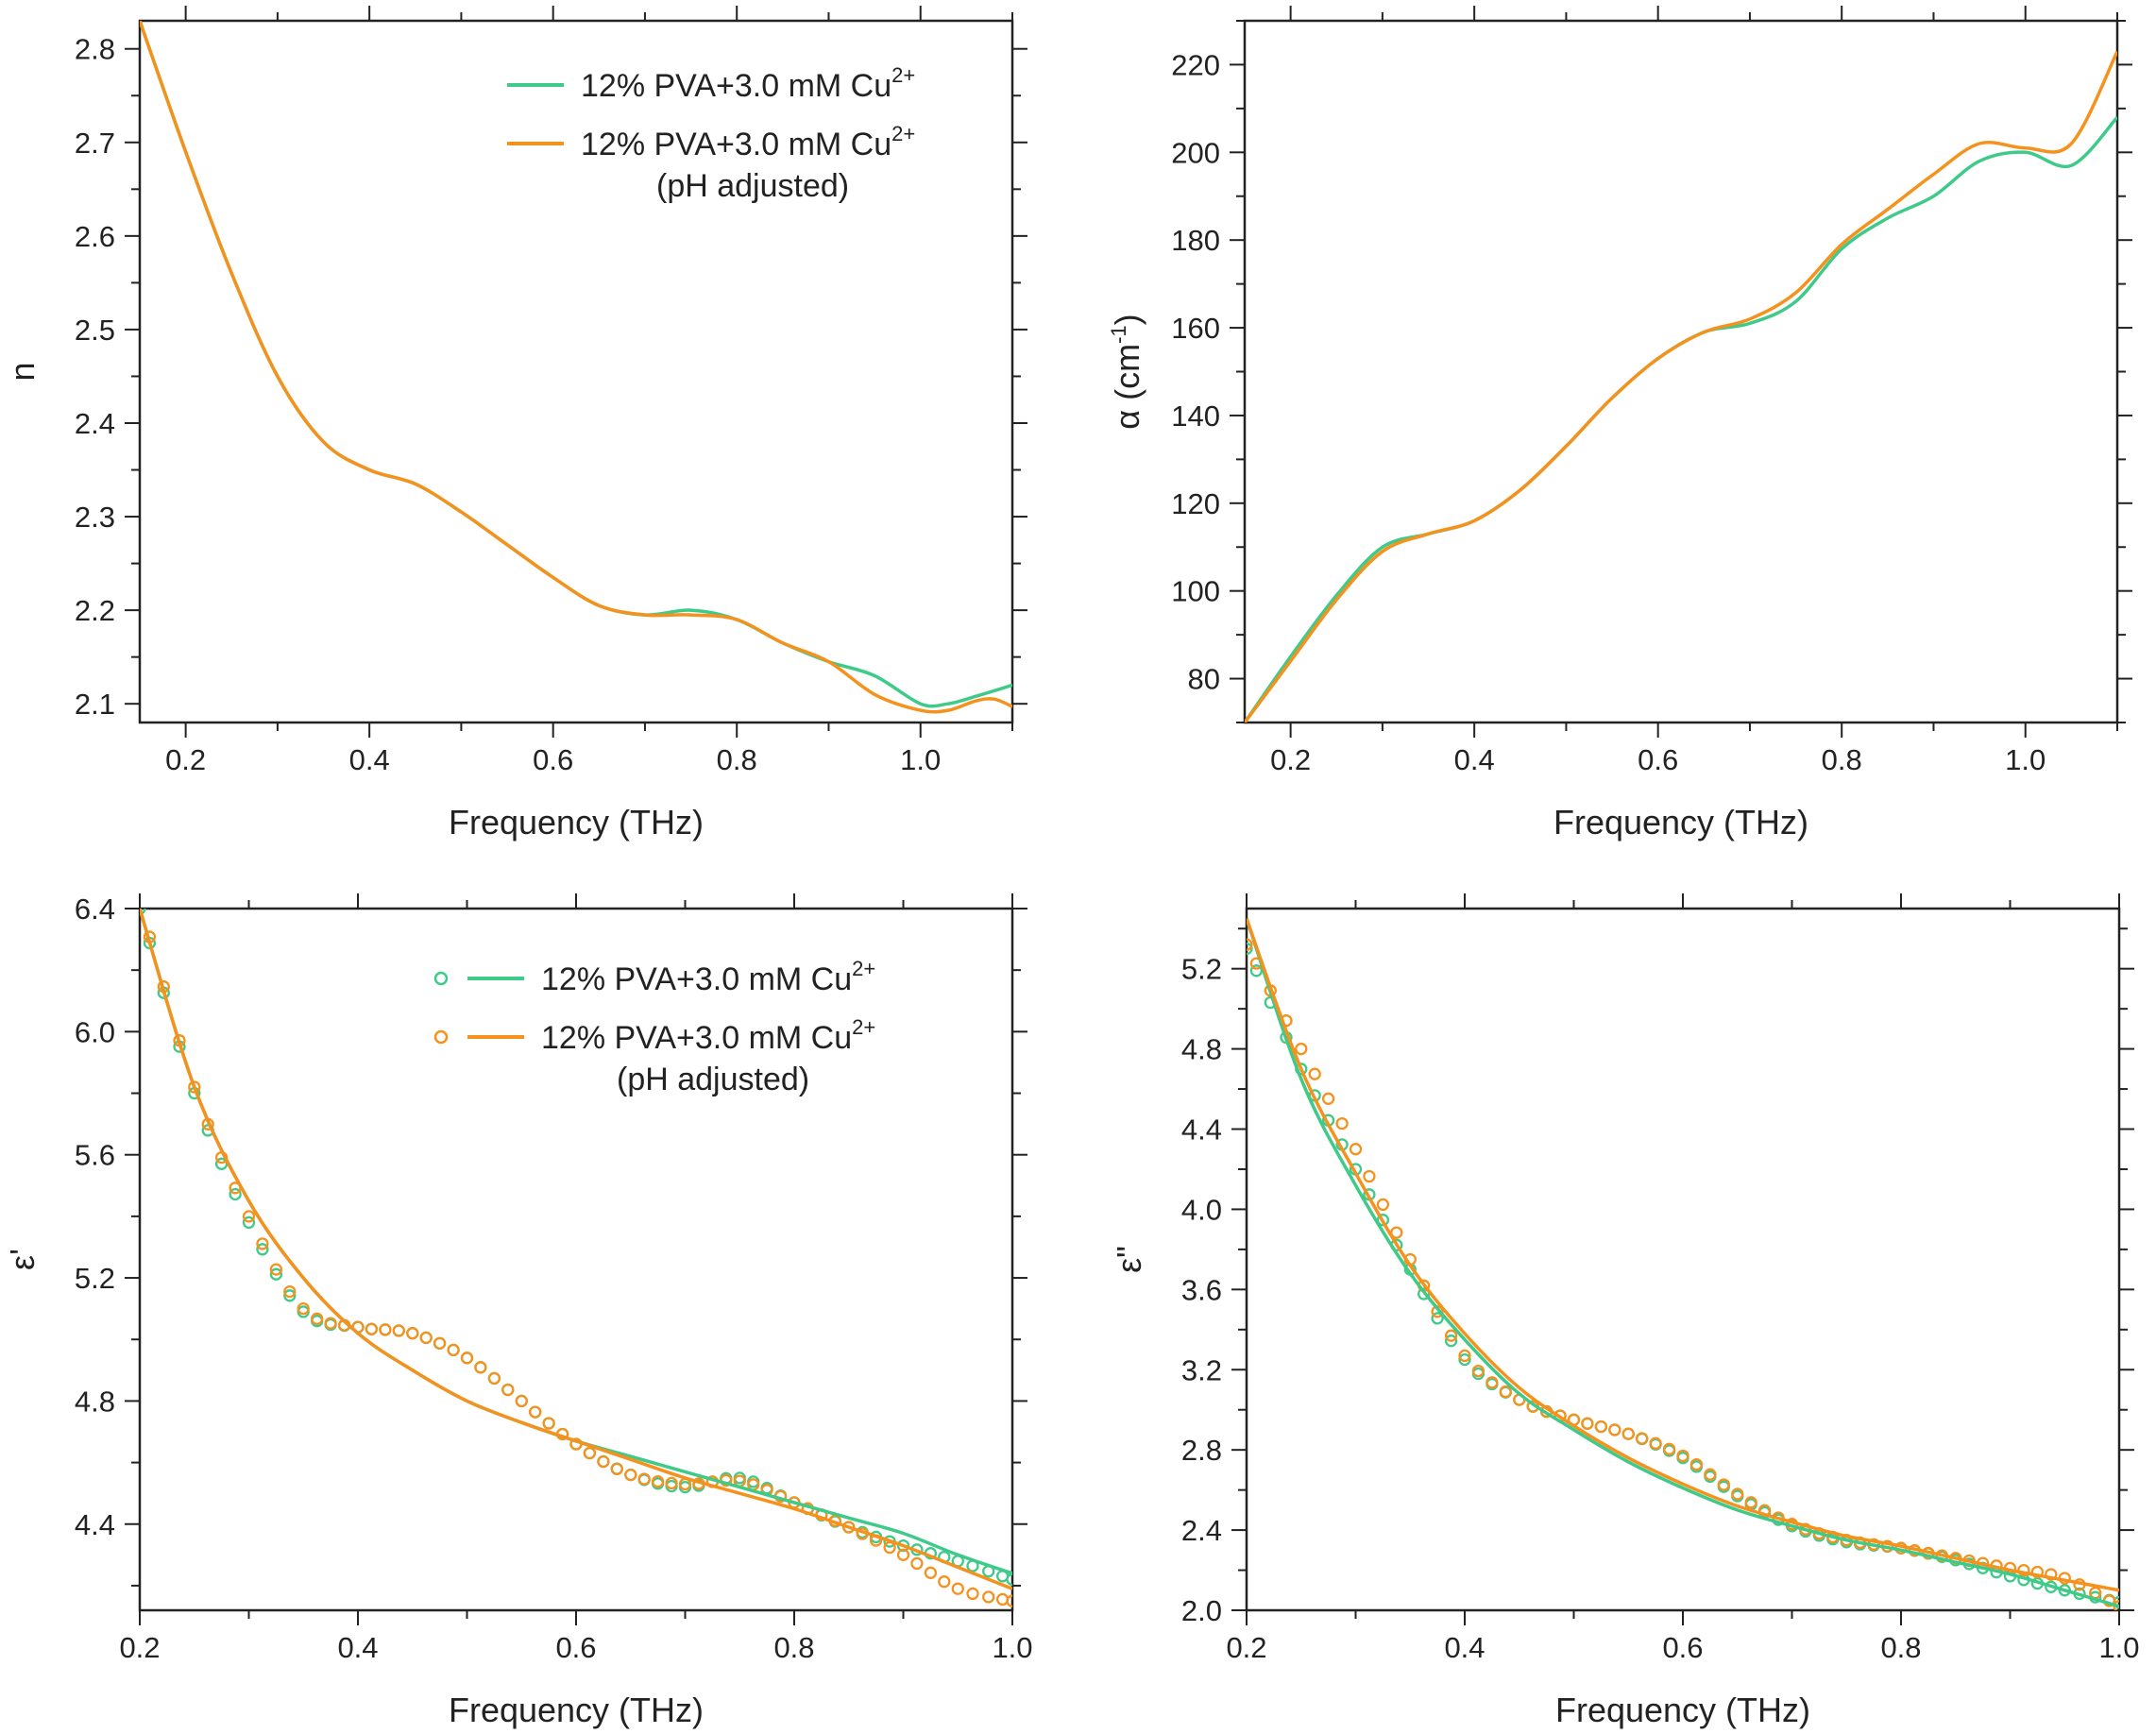  Describe the element at coordinates (1202, 1369) in the screenshot. I see `y-tick-label: 3.2` at that location.